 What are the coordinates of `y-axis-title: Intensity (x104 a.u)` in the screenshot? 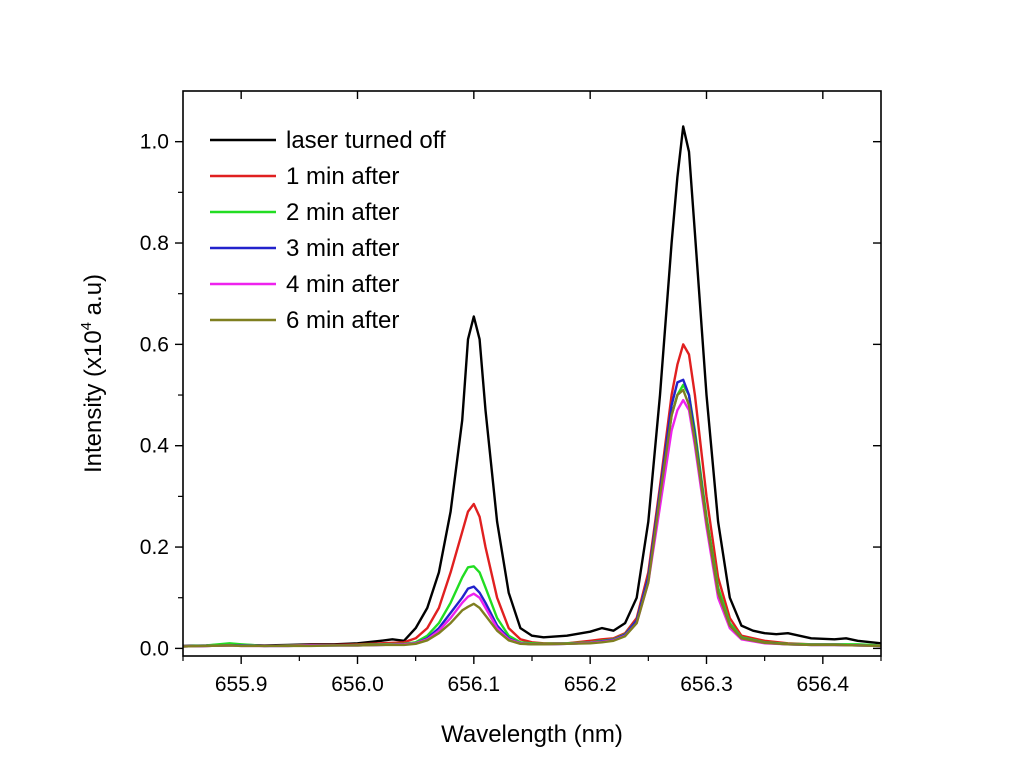 It's located at (92, 373).